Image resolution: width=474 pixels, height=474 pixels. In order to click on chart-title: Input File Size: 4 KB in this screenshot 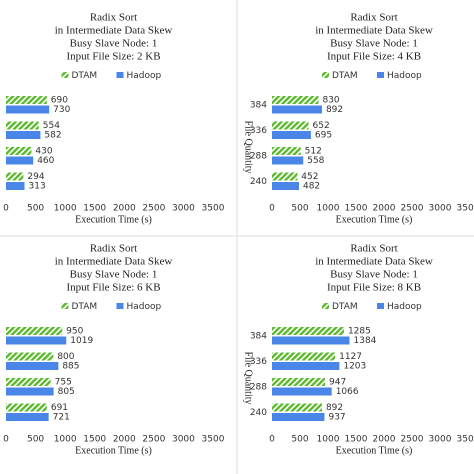, I will do `click(374, 57)`.